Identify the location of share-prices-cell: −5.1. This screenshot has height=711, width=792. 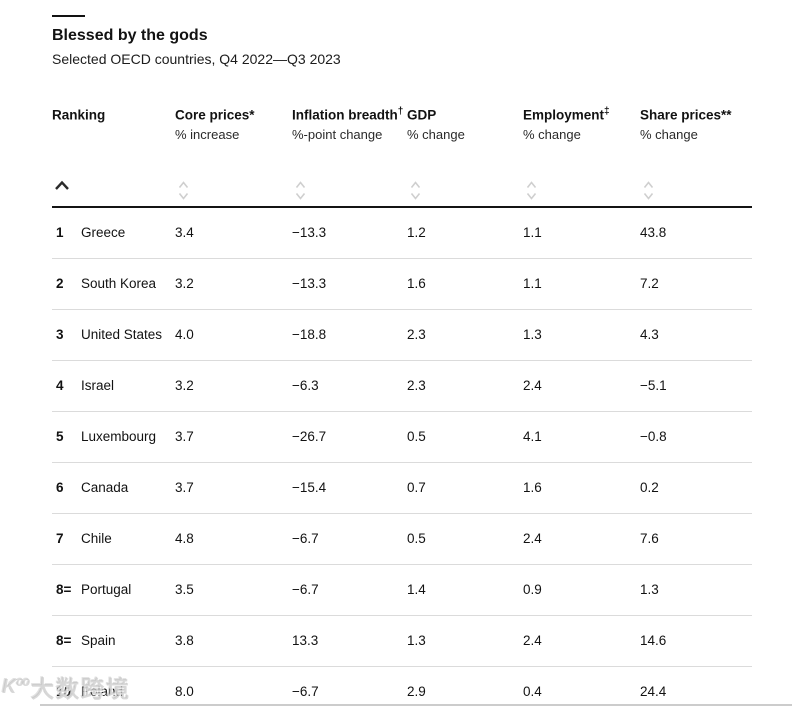
(653, 385).